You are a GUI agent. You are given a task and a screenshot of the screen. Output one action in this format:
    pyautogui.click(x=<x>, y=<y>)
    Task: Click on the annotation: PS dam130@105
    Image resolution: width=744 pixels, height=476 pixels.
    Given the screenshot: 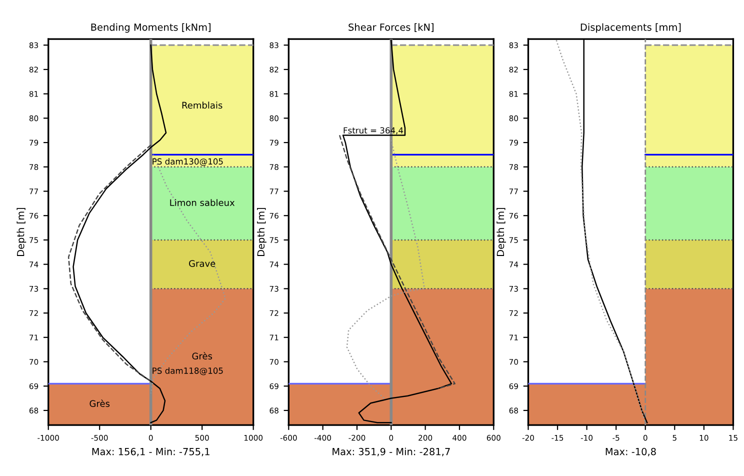 What is the action you would take?
    pyautogui.click(x=187, y=162)
    